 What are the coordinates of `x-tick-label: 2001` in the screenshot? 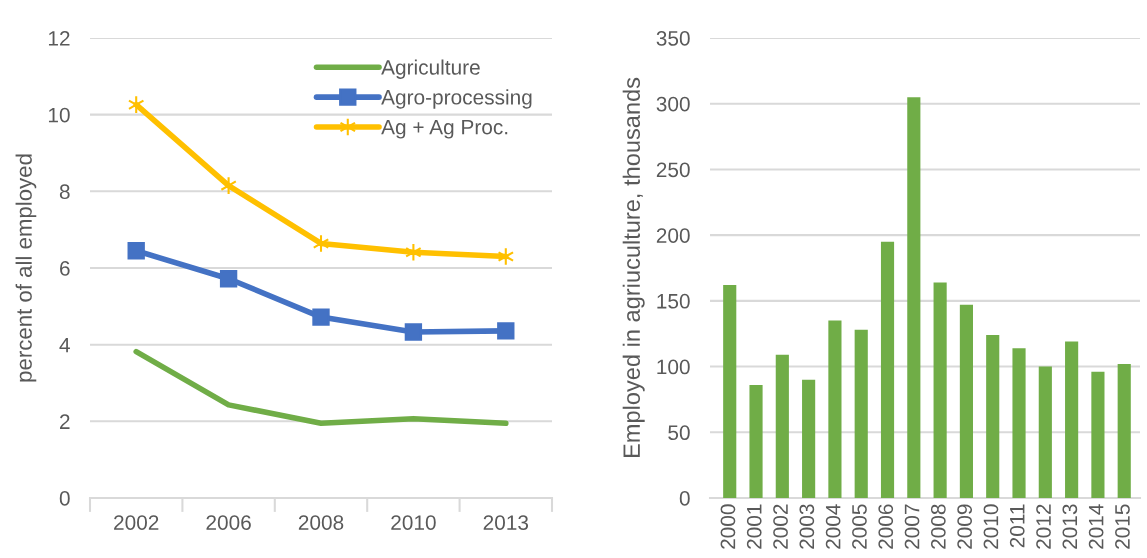 It's located at (754, 526).